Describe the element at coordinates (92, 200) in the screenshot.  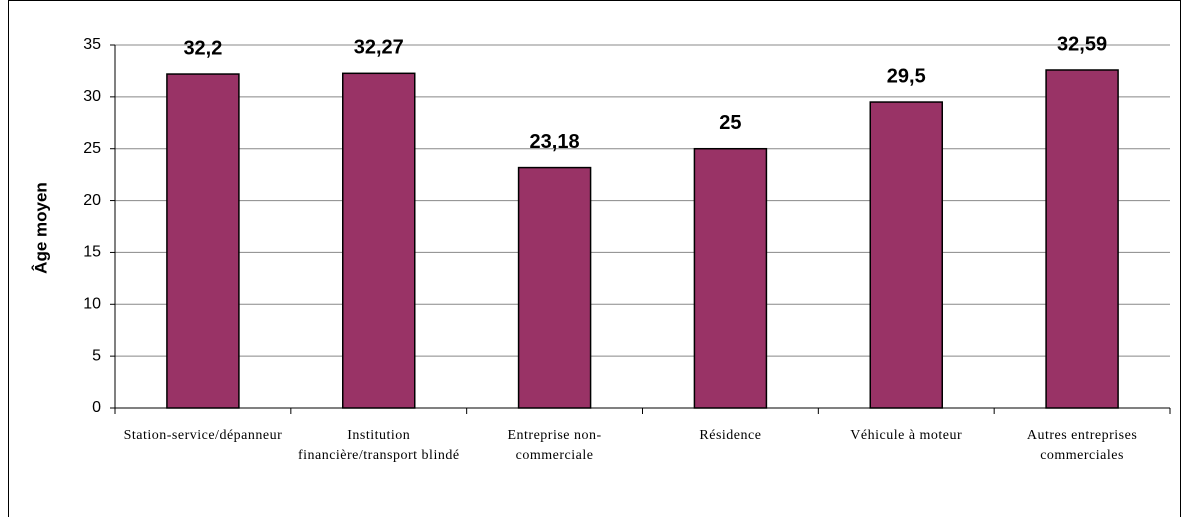
I see `y-tick-label: 20` at that location.